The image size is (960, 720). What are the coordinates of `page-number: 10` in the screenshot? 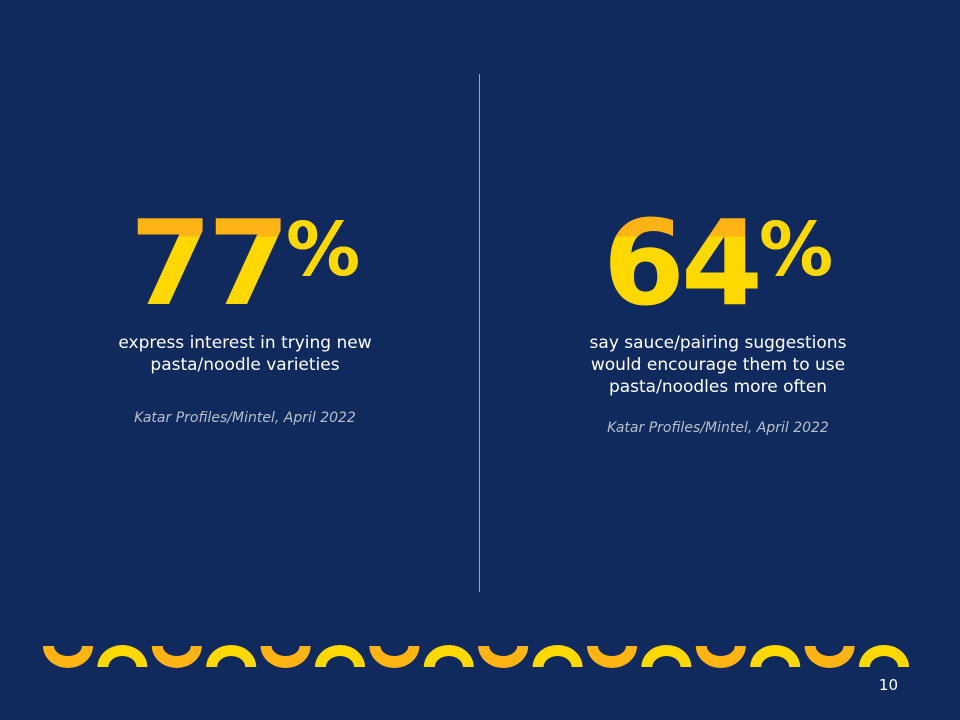 It's located at (888, 685).